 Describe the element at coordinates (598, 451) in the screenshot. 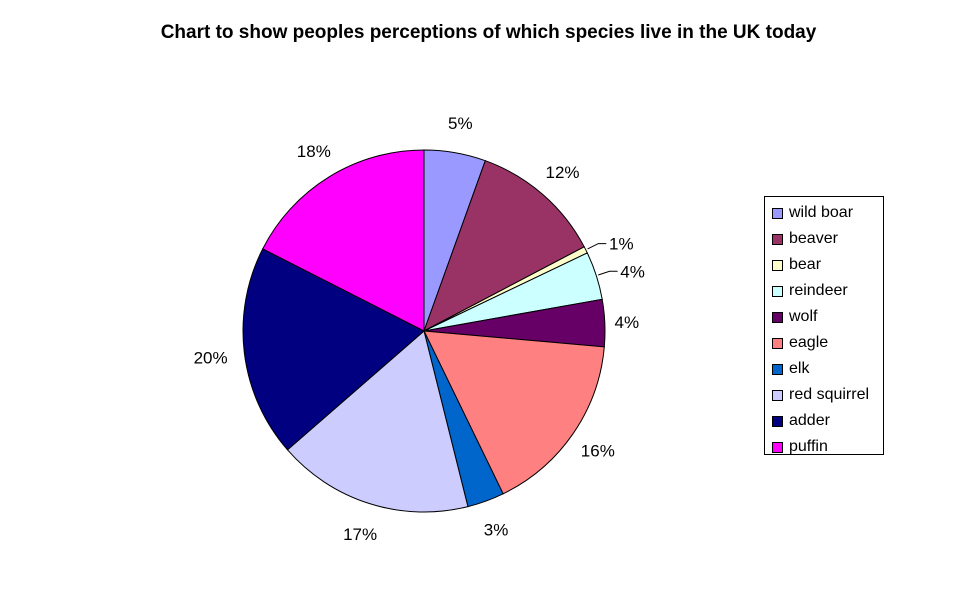

I see `pct-label-eagle: 16%` at that location.